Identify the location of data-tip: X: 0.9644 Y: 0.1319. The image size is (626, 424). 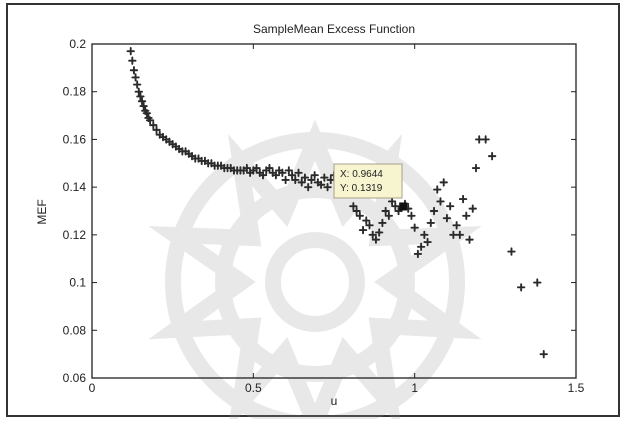
(368, 181).